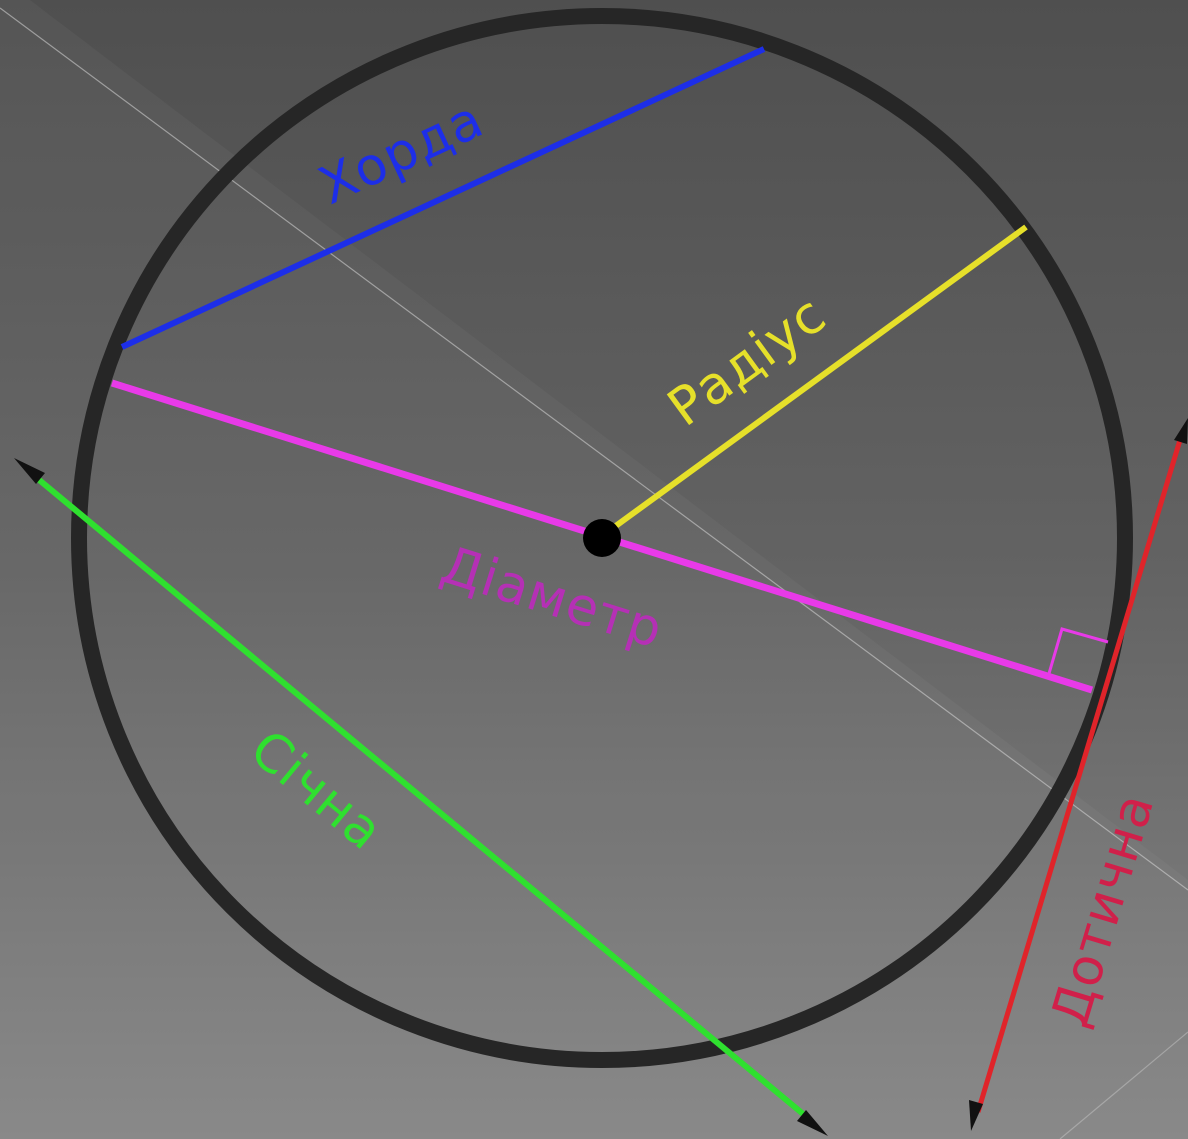 This screenshot has height=1139, width=1188. What do you see at coordinates (976, 1115) in the screenshot?
I see `tangent-arrowhead-end` at bounding box center [976, 1115].